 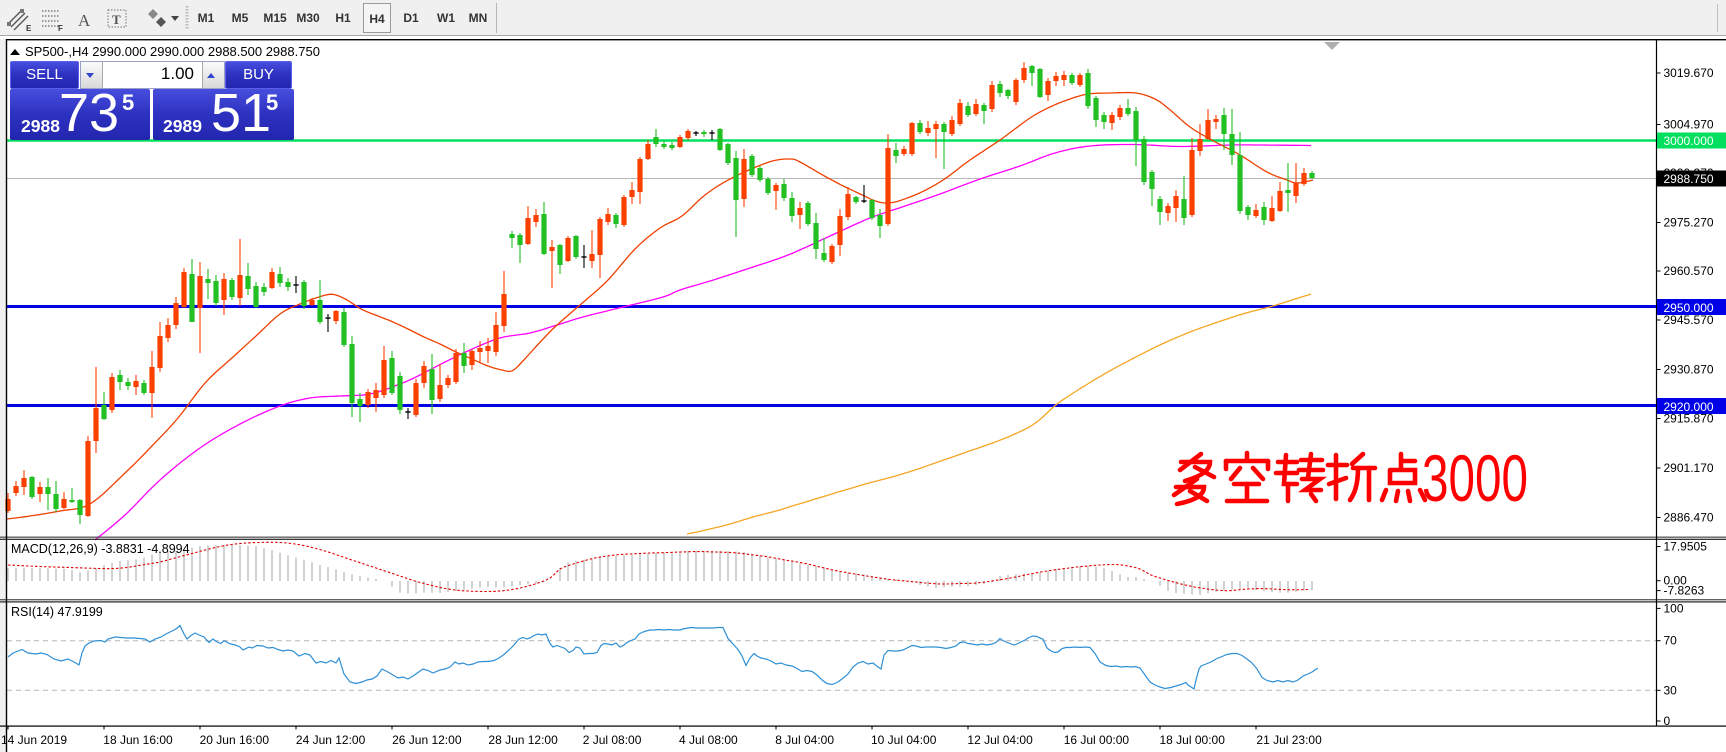 What do you see at coordinates (1193, 740) in the screenshot?
I see `svg-text: 18 Jul 00:00` at bounding box center [1193, 740].